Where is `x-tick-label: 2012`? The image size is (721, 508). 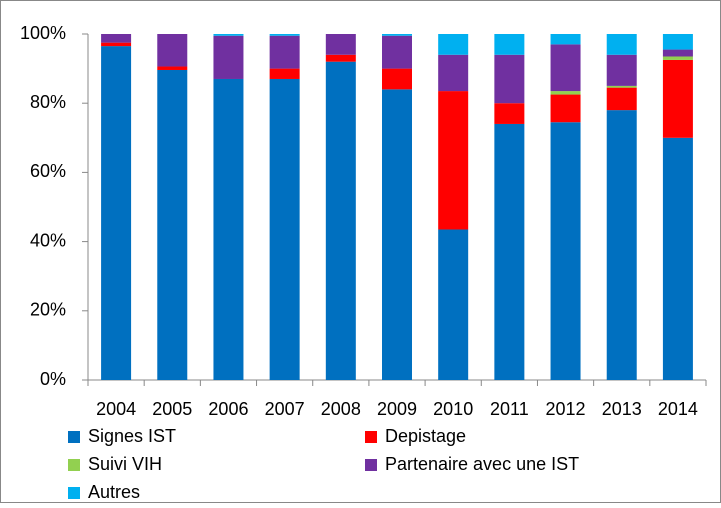 x-tick-label: 2012 is located at coordinates (566, 409).